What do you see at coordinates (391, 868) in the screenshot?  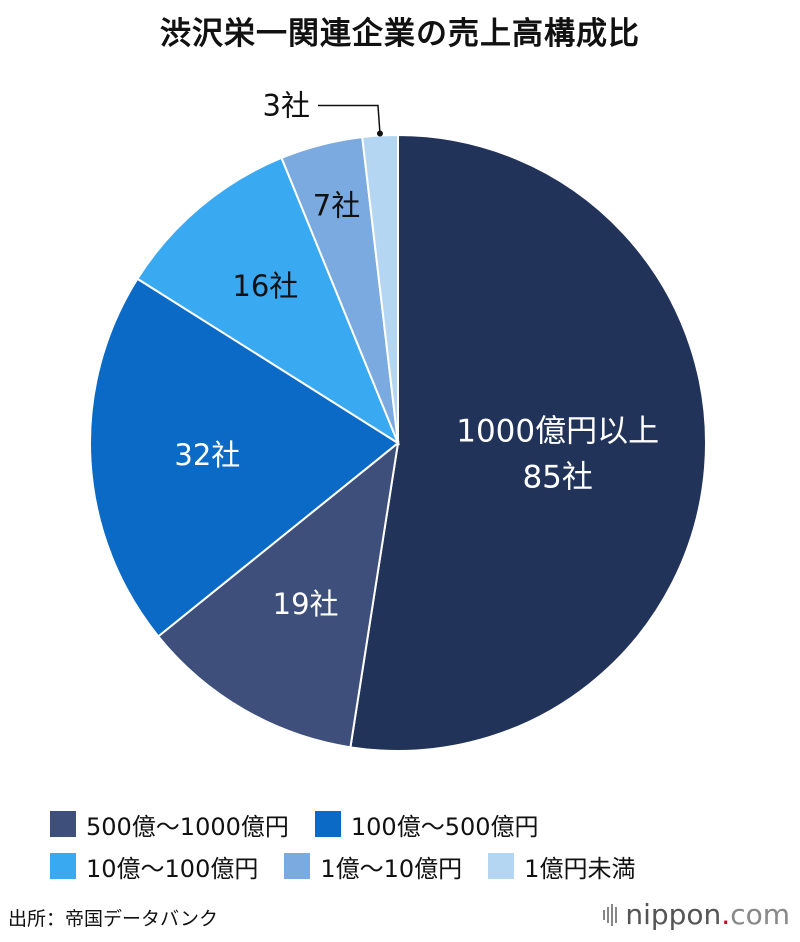 I see `legend-label: 1億～10億円` at bounding box center [391, 868].